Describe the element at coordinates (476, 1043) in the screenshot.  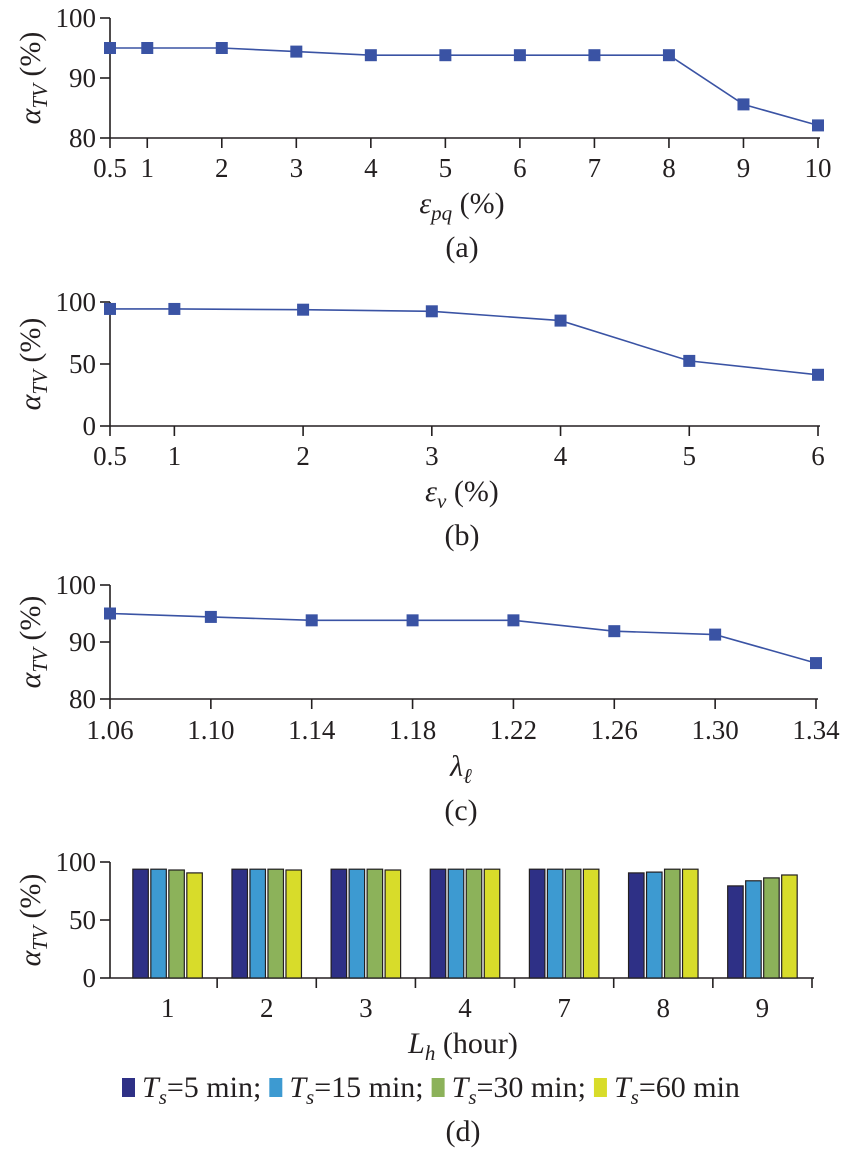
I see `axis-label-unit: (hour)` at that location.